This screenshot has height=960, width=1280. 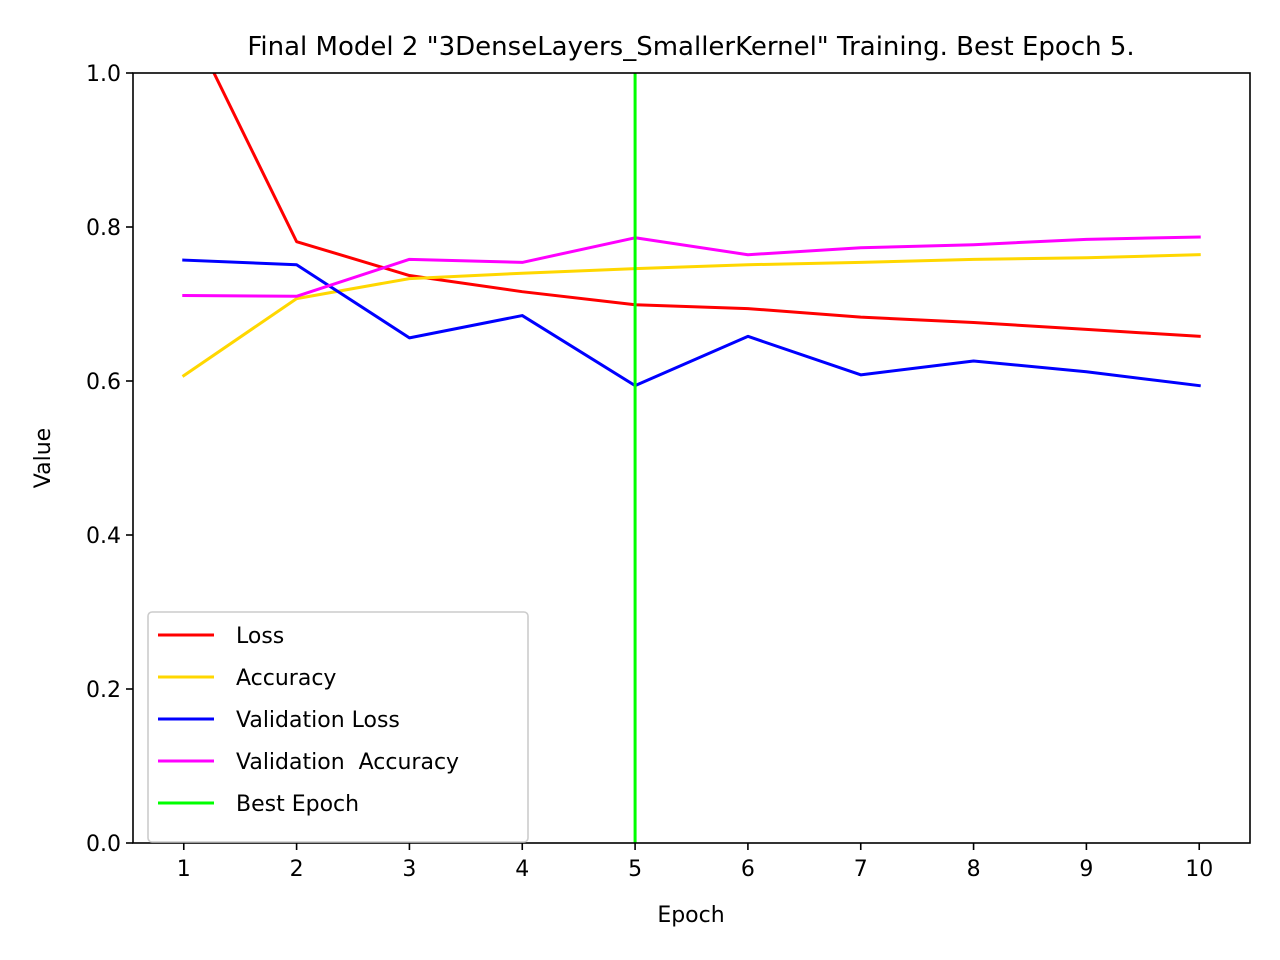 What do you see at coordinates (103, 690) in the screenshot?
I see `y-tick-label: 0.2` at bounding box center [103, 690].